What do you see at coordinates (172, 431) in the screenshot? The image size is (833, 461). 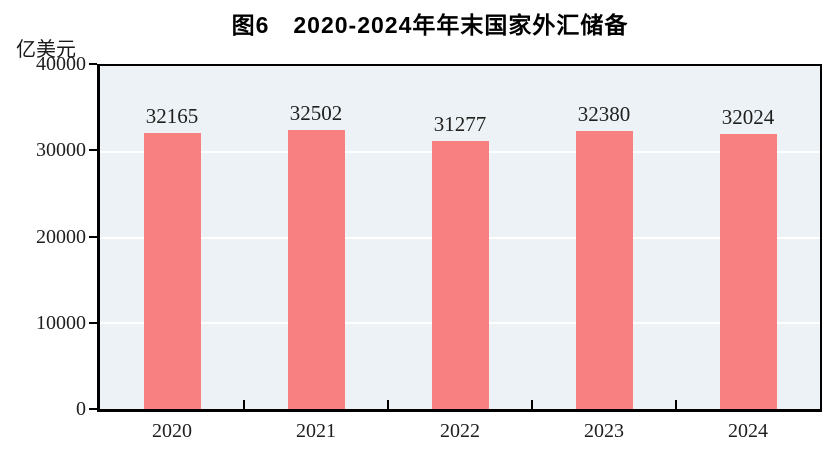 I see `x-axis-category-label: 2020` at bounding box center [172, 431].